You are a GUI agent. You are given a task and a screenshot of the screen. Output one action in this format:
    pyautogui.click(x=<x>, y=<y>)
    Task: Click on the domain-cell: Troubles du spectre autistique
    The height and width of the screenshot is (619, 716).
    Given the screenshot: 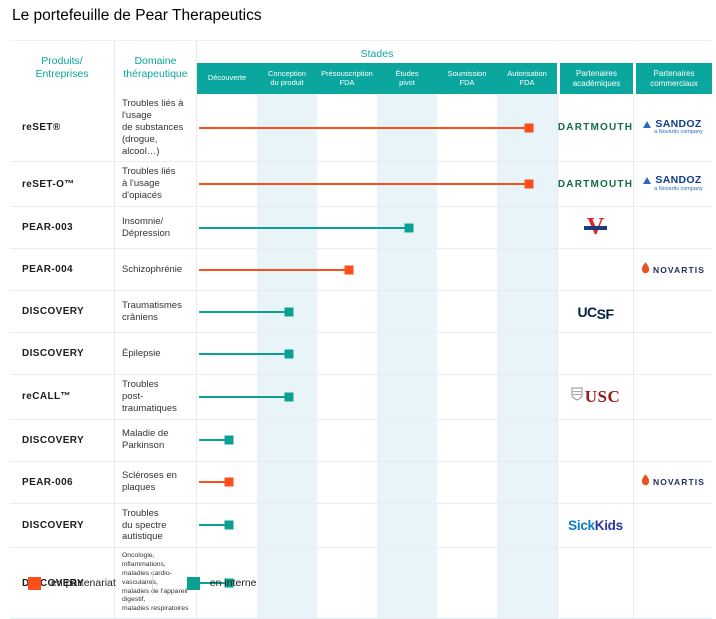 What is the action you would take?
    pyautogui.click(x=156, y=525)
    